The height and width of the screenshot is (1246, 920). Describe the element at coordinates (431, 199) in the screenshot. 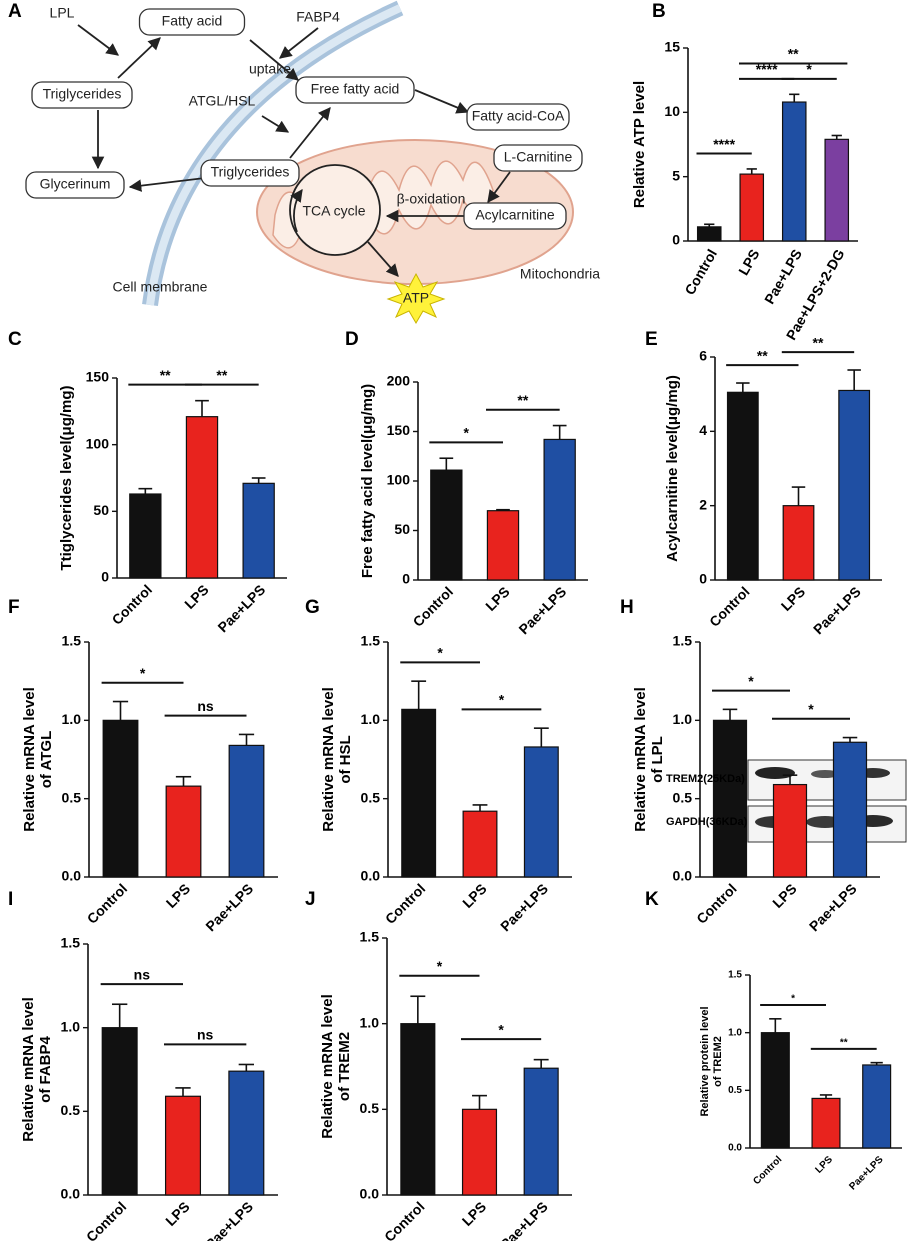

I see `diagram-label: β-oxidation` at that location.